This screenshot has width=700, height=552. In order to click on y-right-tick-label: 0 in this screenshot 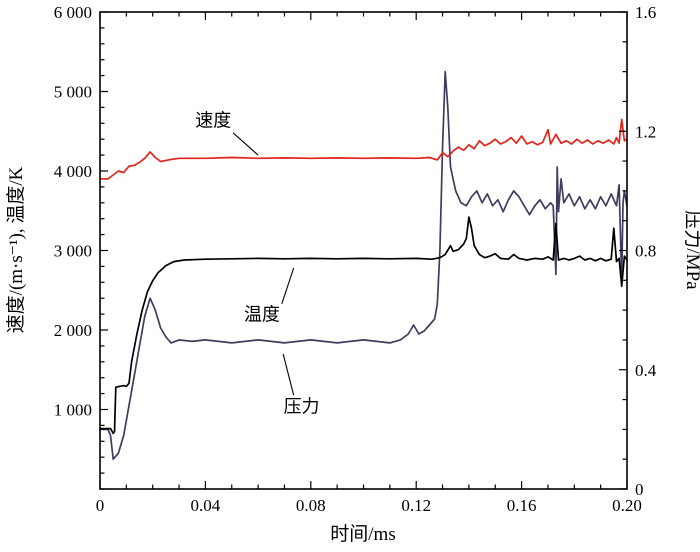, I will do `click(639, 489)`.